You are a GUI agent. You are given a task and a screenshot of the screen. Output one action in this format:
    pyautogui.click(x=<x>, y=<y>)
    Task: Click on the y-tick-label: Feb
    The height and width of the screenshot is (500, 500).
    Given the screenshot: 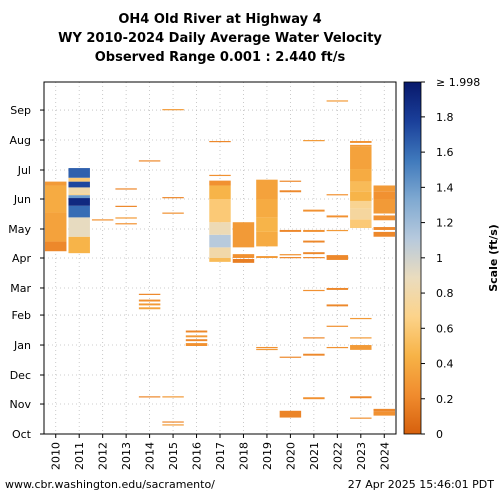 What is the action you would take?
    pyautogui.click(x=21, y=315)
    